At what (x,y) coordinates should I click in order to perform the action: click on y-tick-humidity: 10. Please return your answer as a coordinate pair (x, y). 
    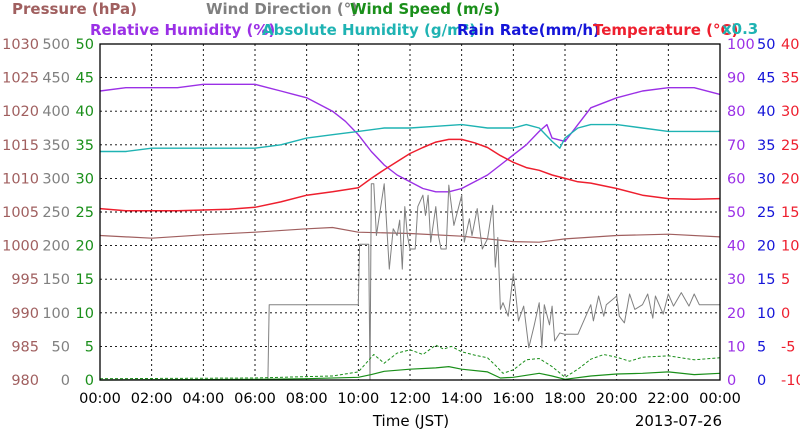
    Looking at the image, I should click on (736, 347).